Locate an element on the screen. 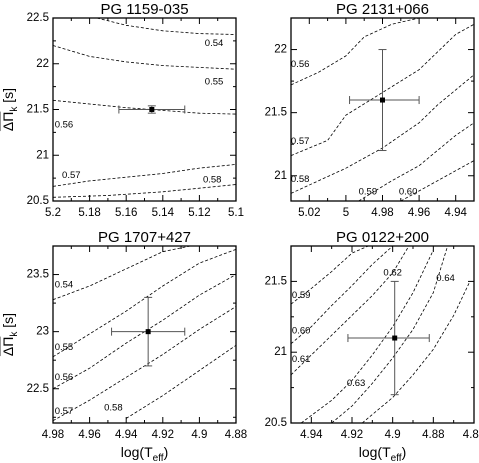 The height and width of the screenshot is (463, 479). y-axis-label-unit: [s] is located at coordinates (8, 97).